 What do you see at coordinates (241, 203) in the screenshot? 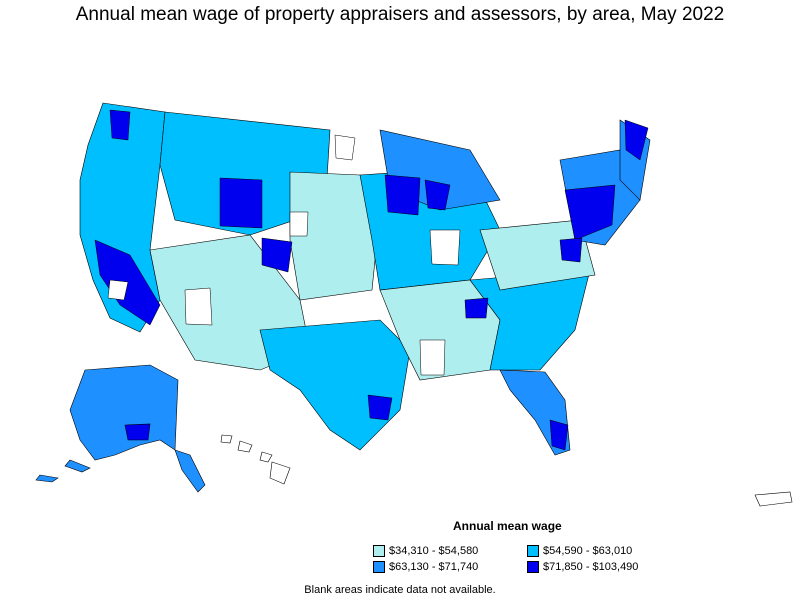
I see `area-wyoming` at bounding box center [241, 203].